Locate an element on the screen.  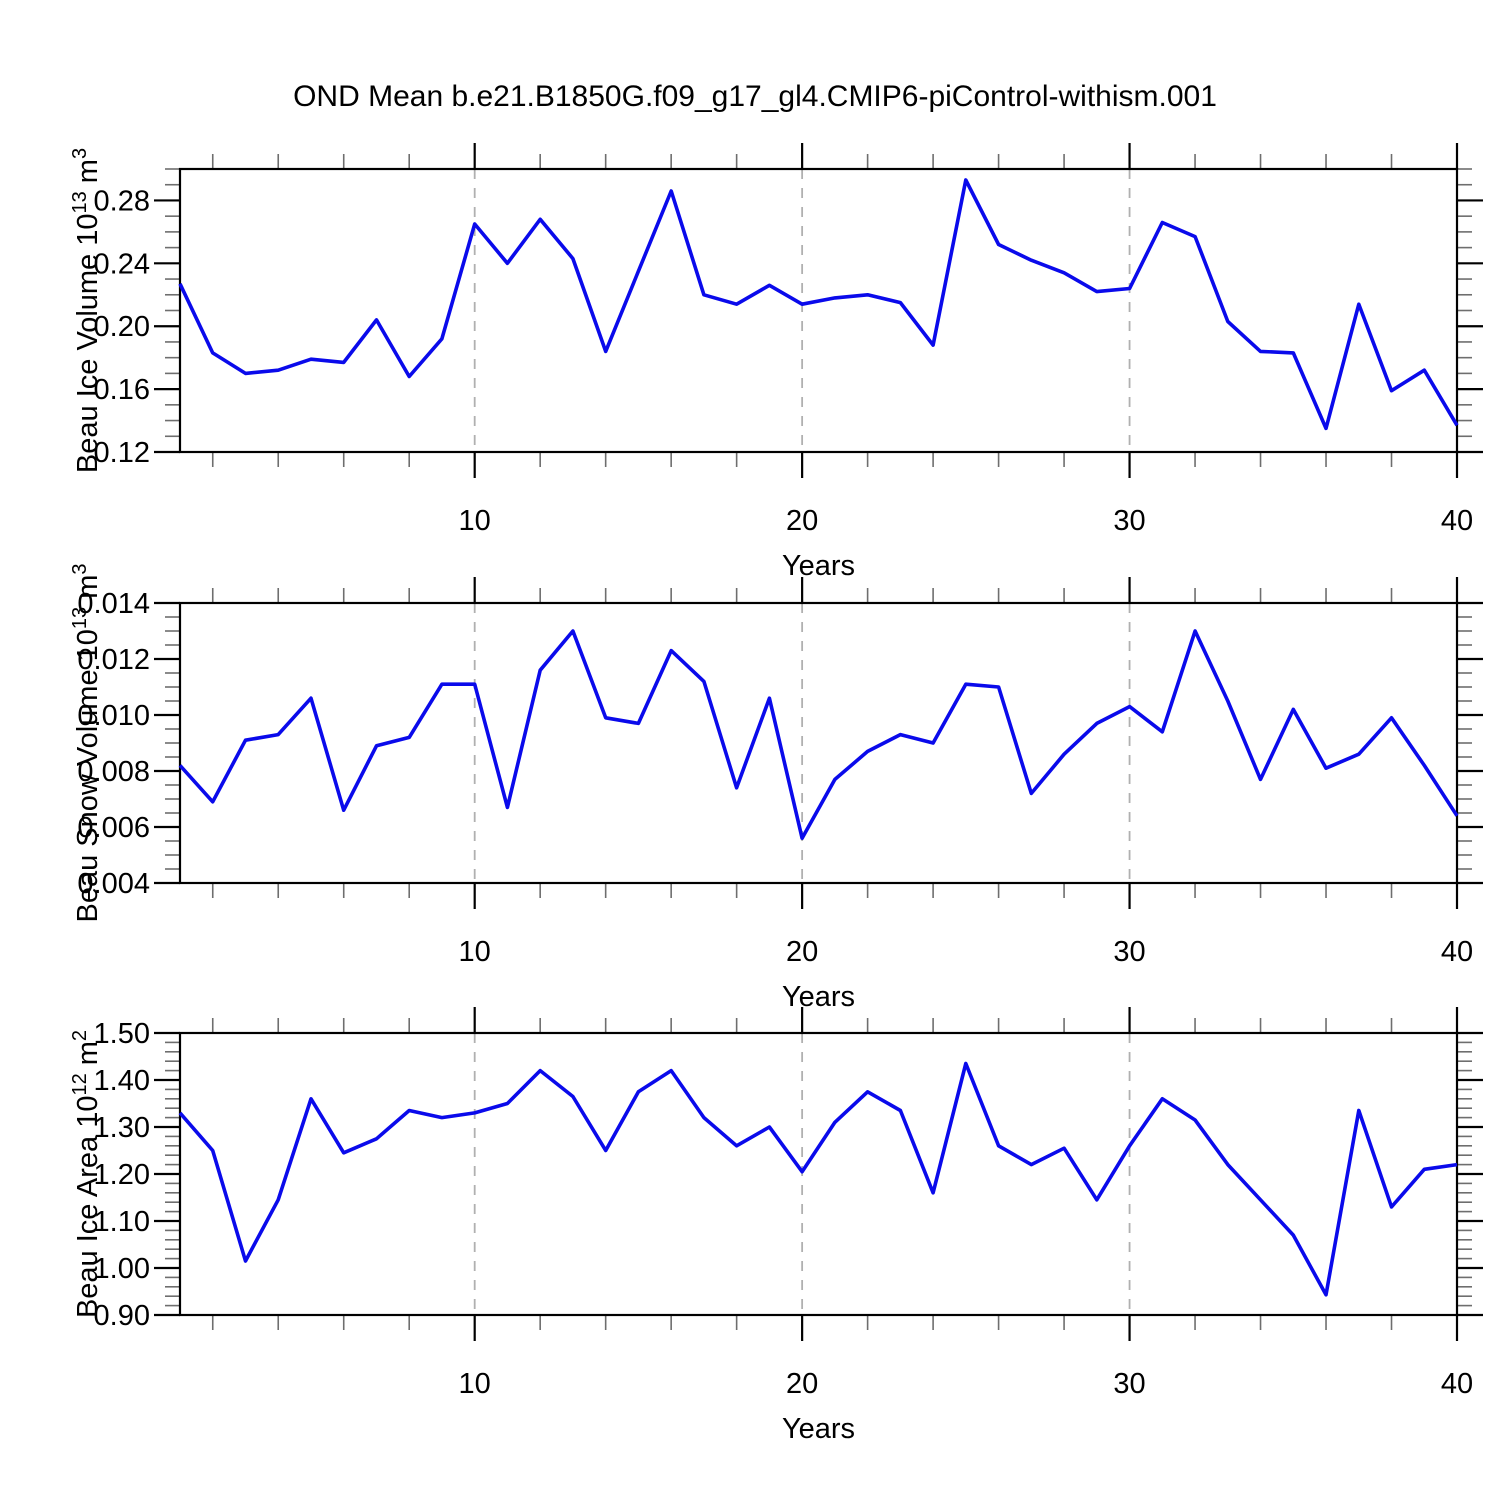
snow-volume-line is located at coordinates (818, 735).